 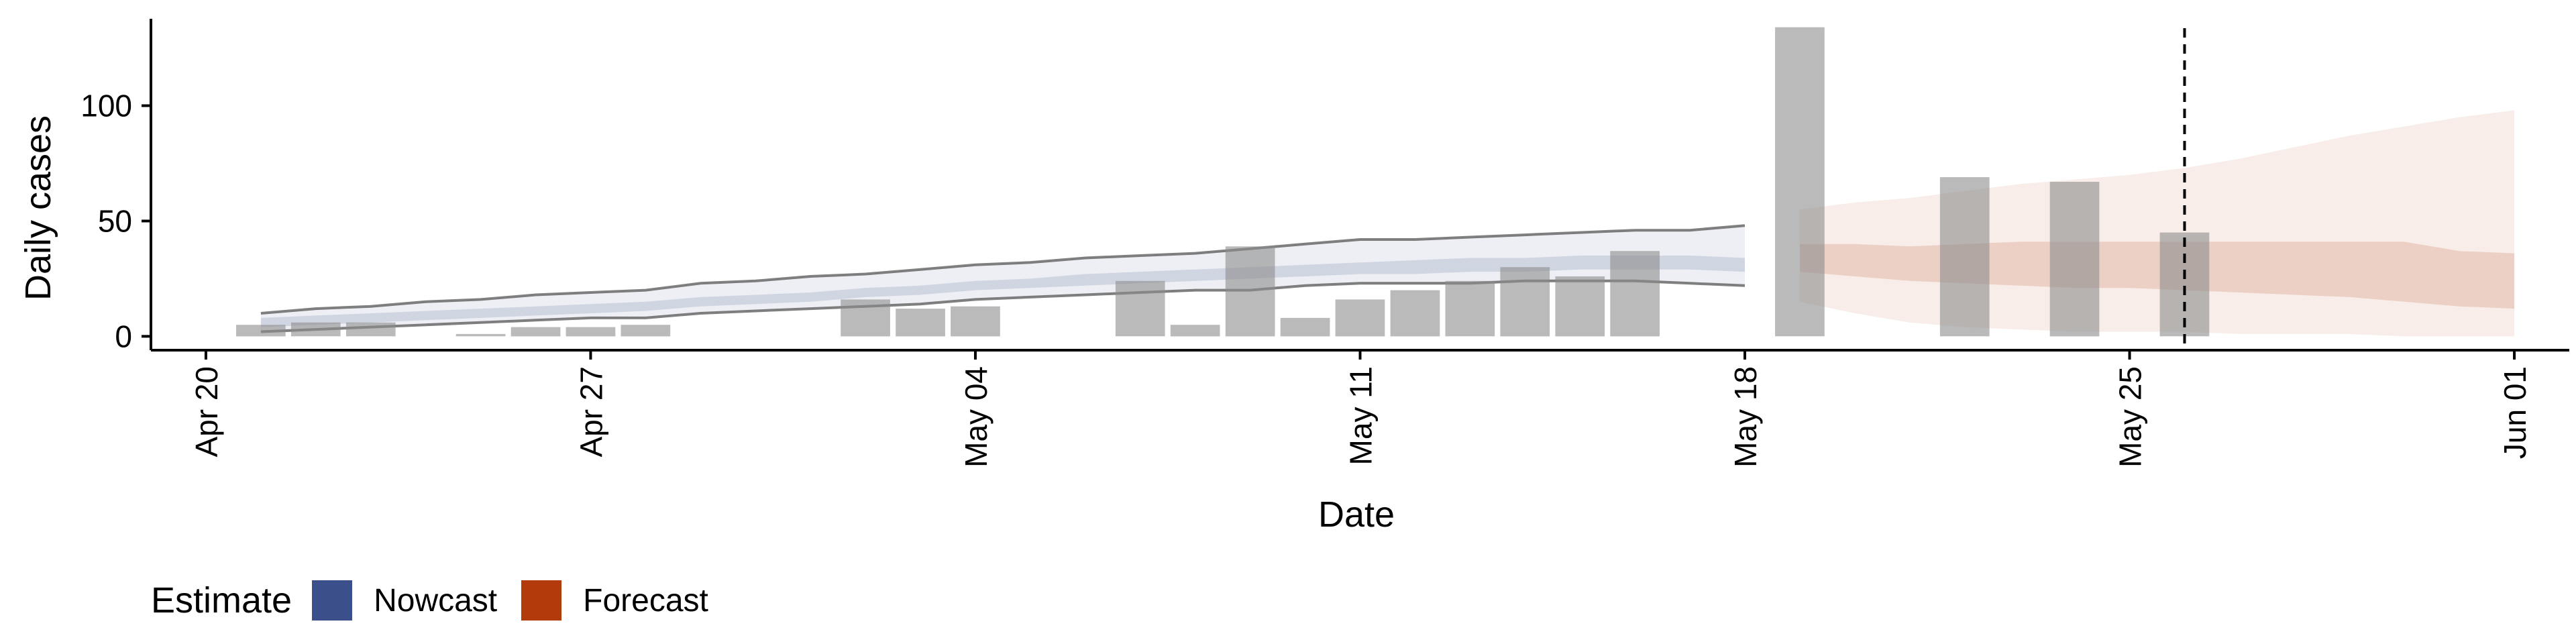 What do you see at coordinates (123, 336) in the screenshot?
I see `y-tick-label-0: 0` at bounding box center [123, 336].